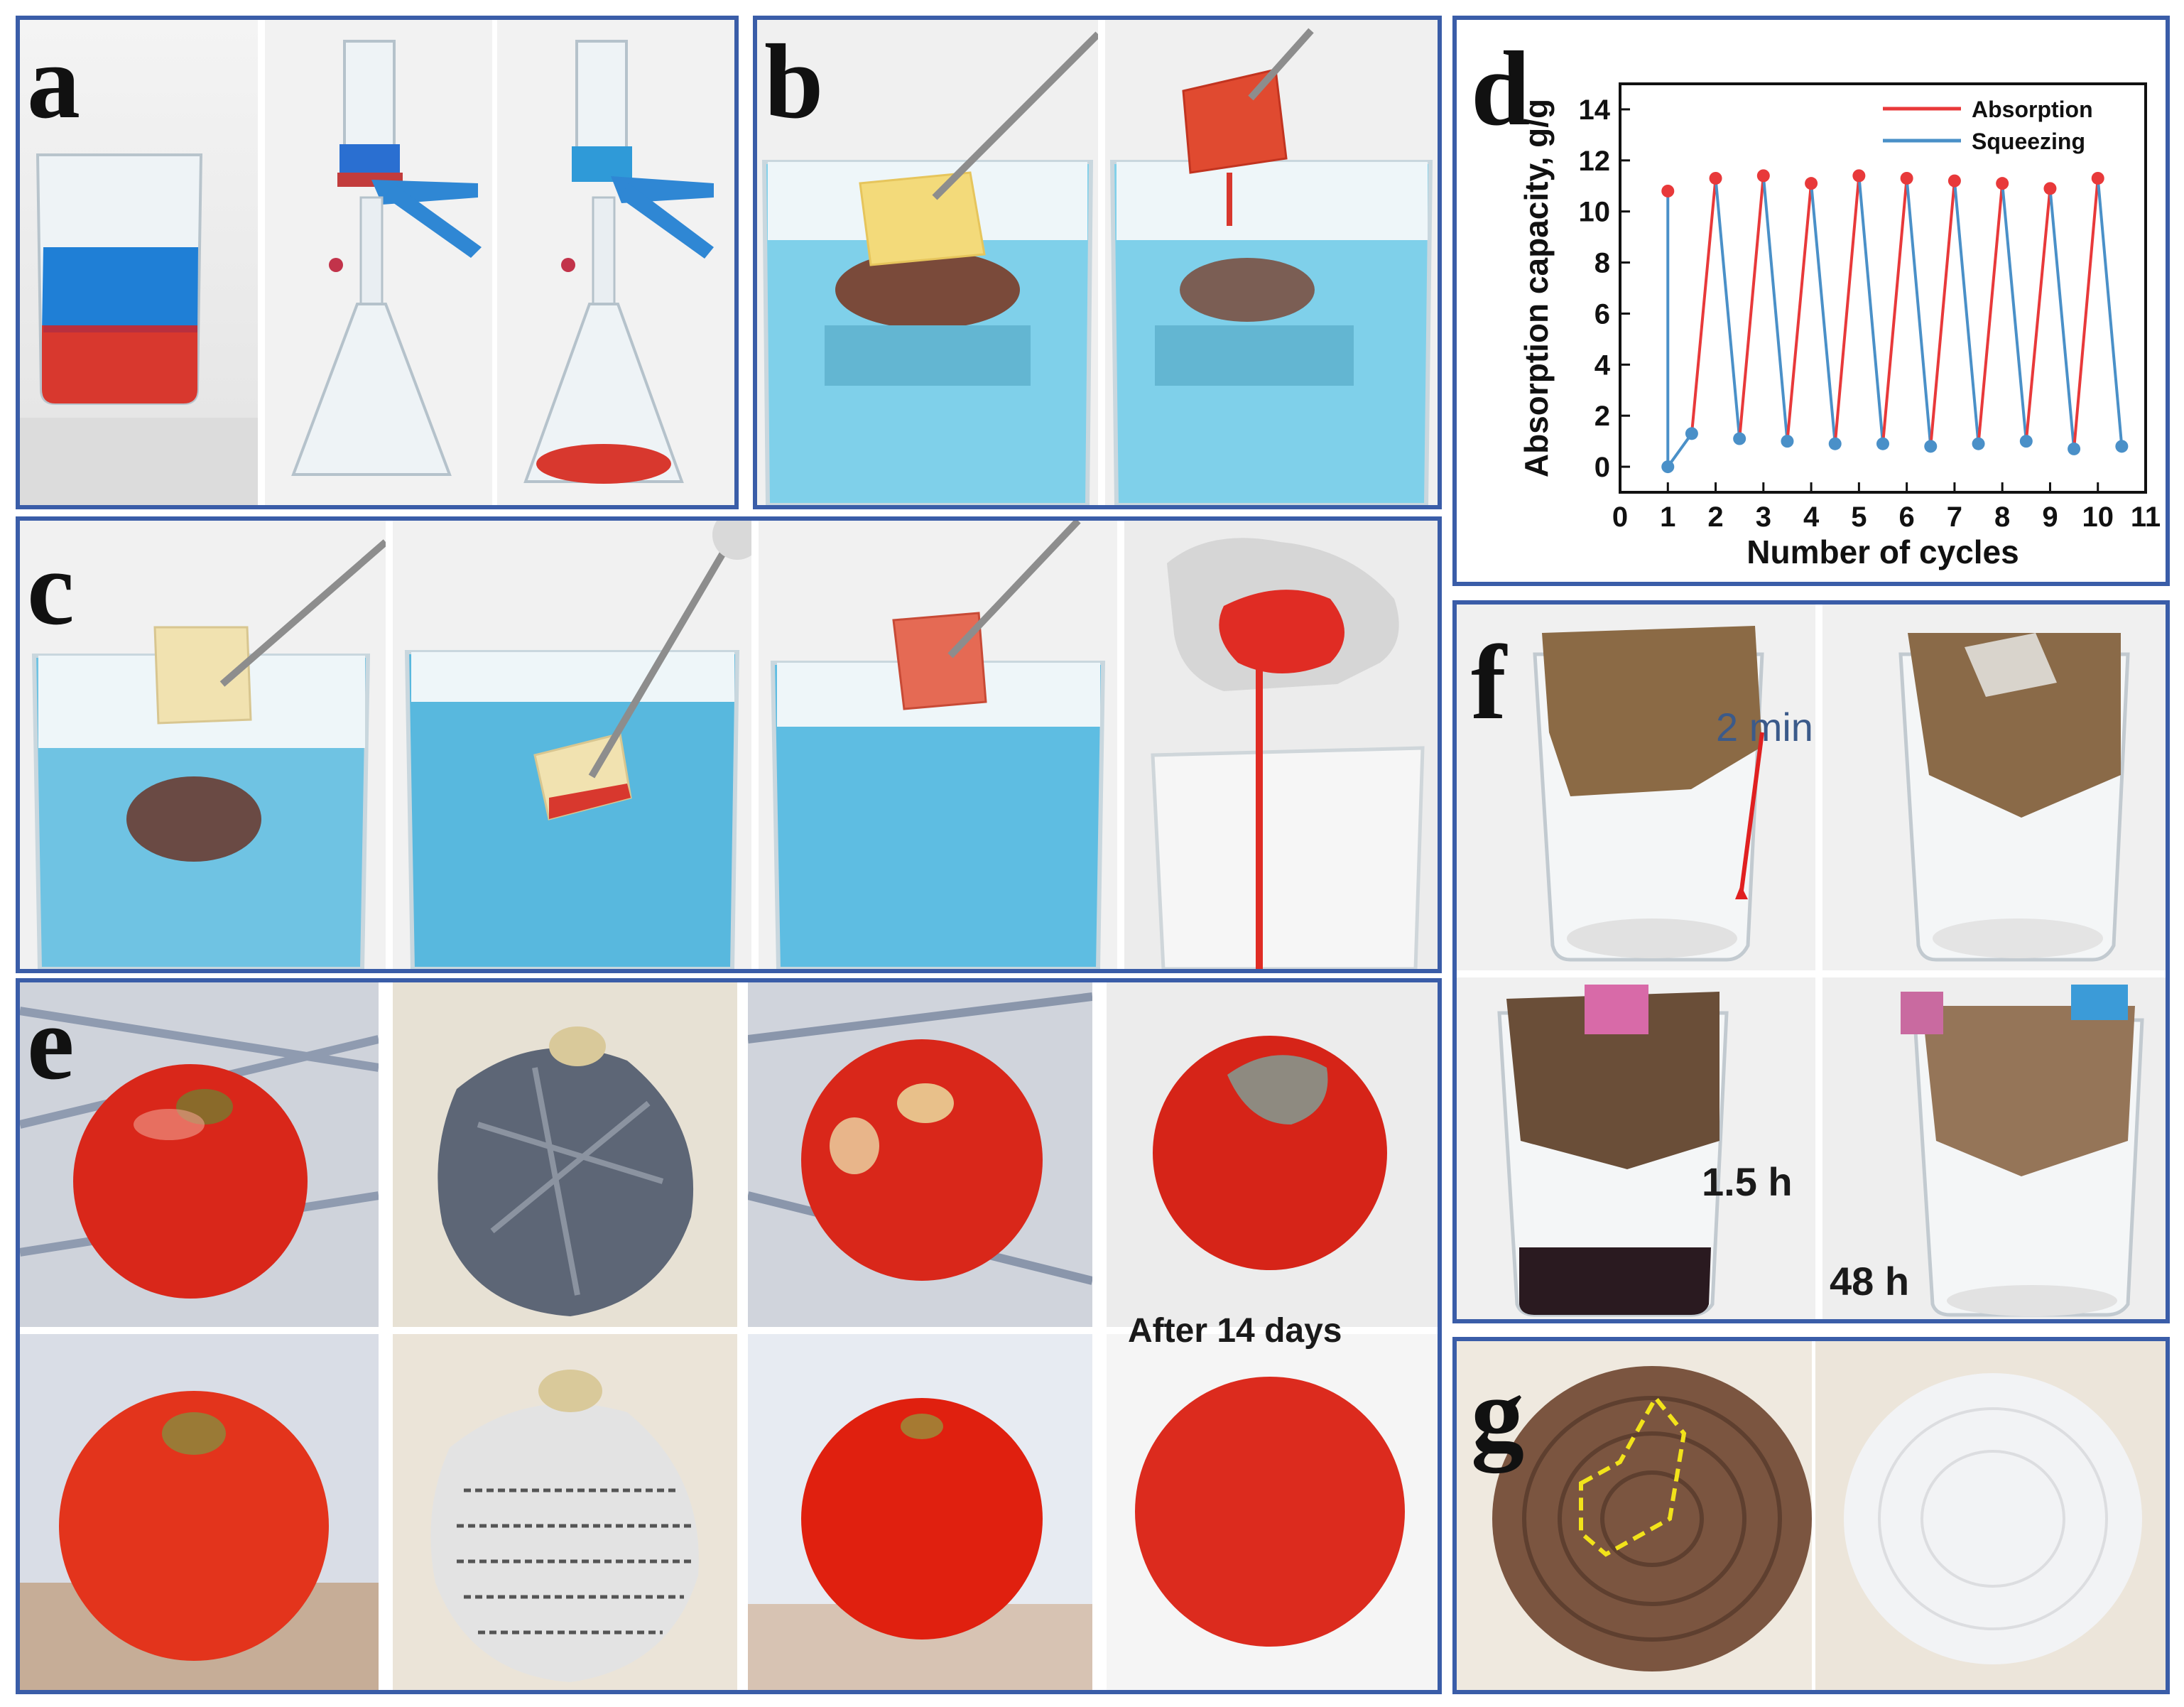 The image size is (2184, 1707). I want to click on panel-b: b, so click(1097, 262).